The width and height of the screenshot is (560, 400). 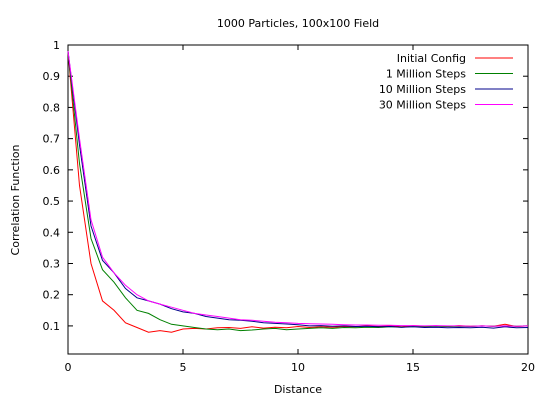 What do you see at coordinates (413, 367) in the screenshot?
I see `x-tick-label: 15` at bounding box center [413, 367].